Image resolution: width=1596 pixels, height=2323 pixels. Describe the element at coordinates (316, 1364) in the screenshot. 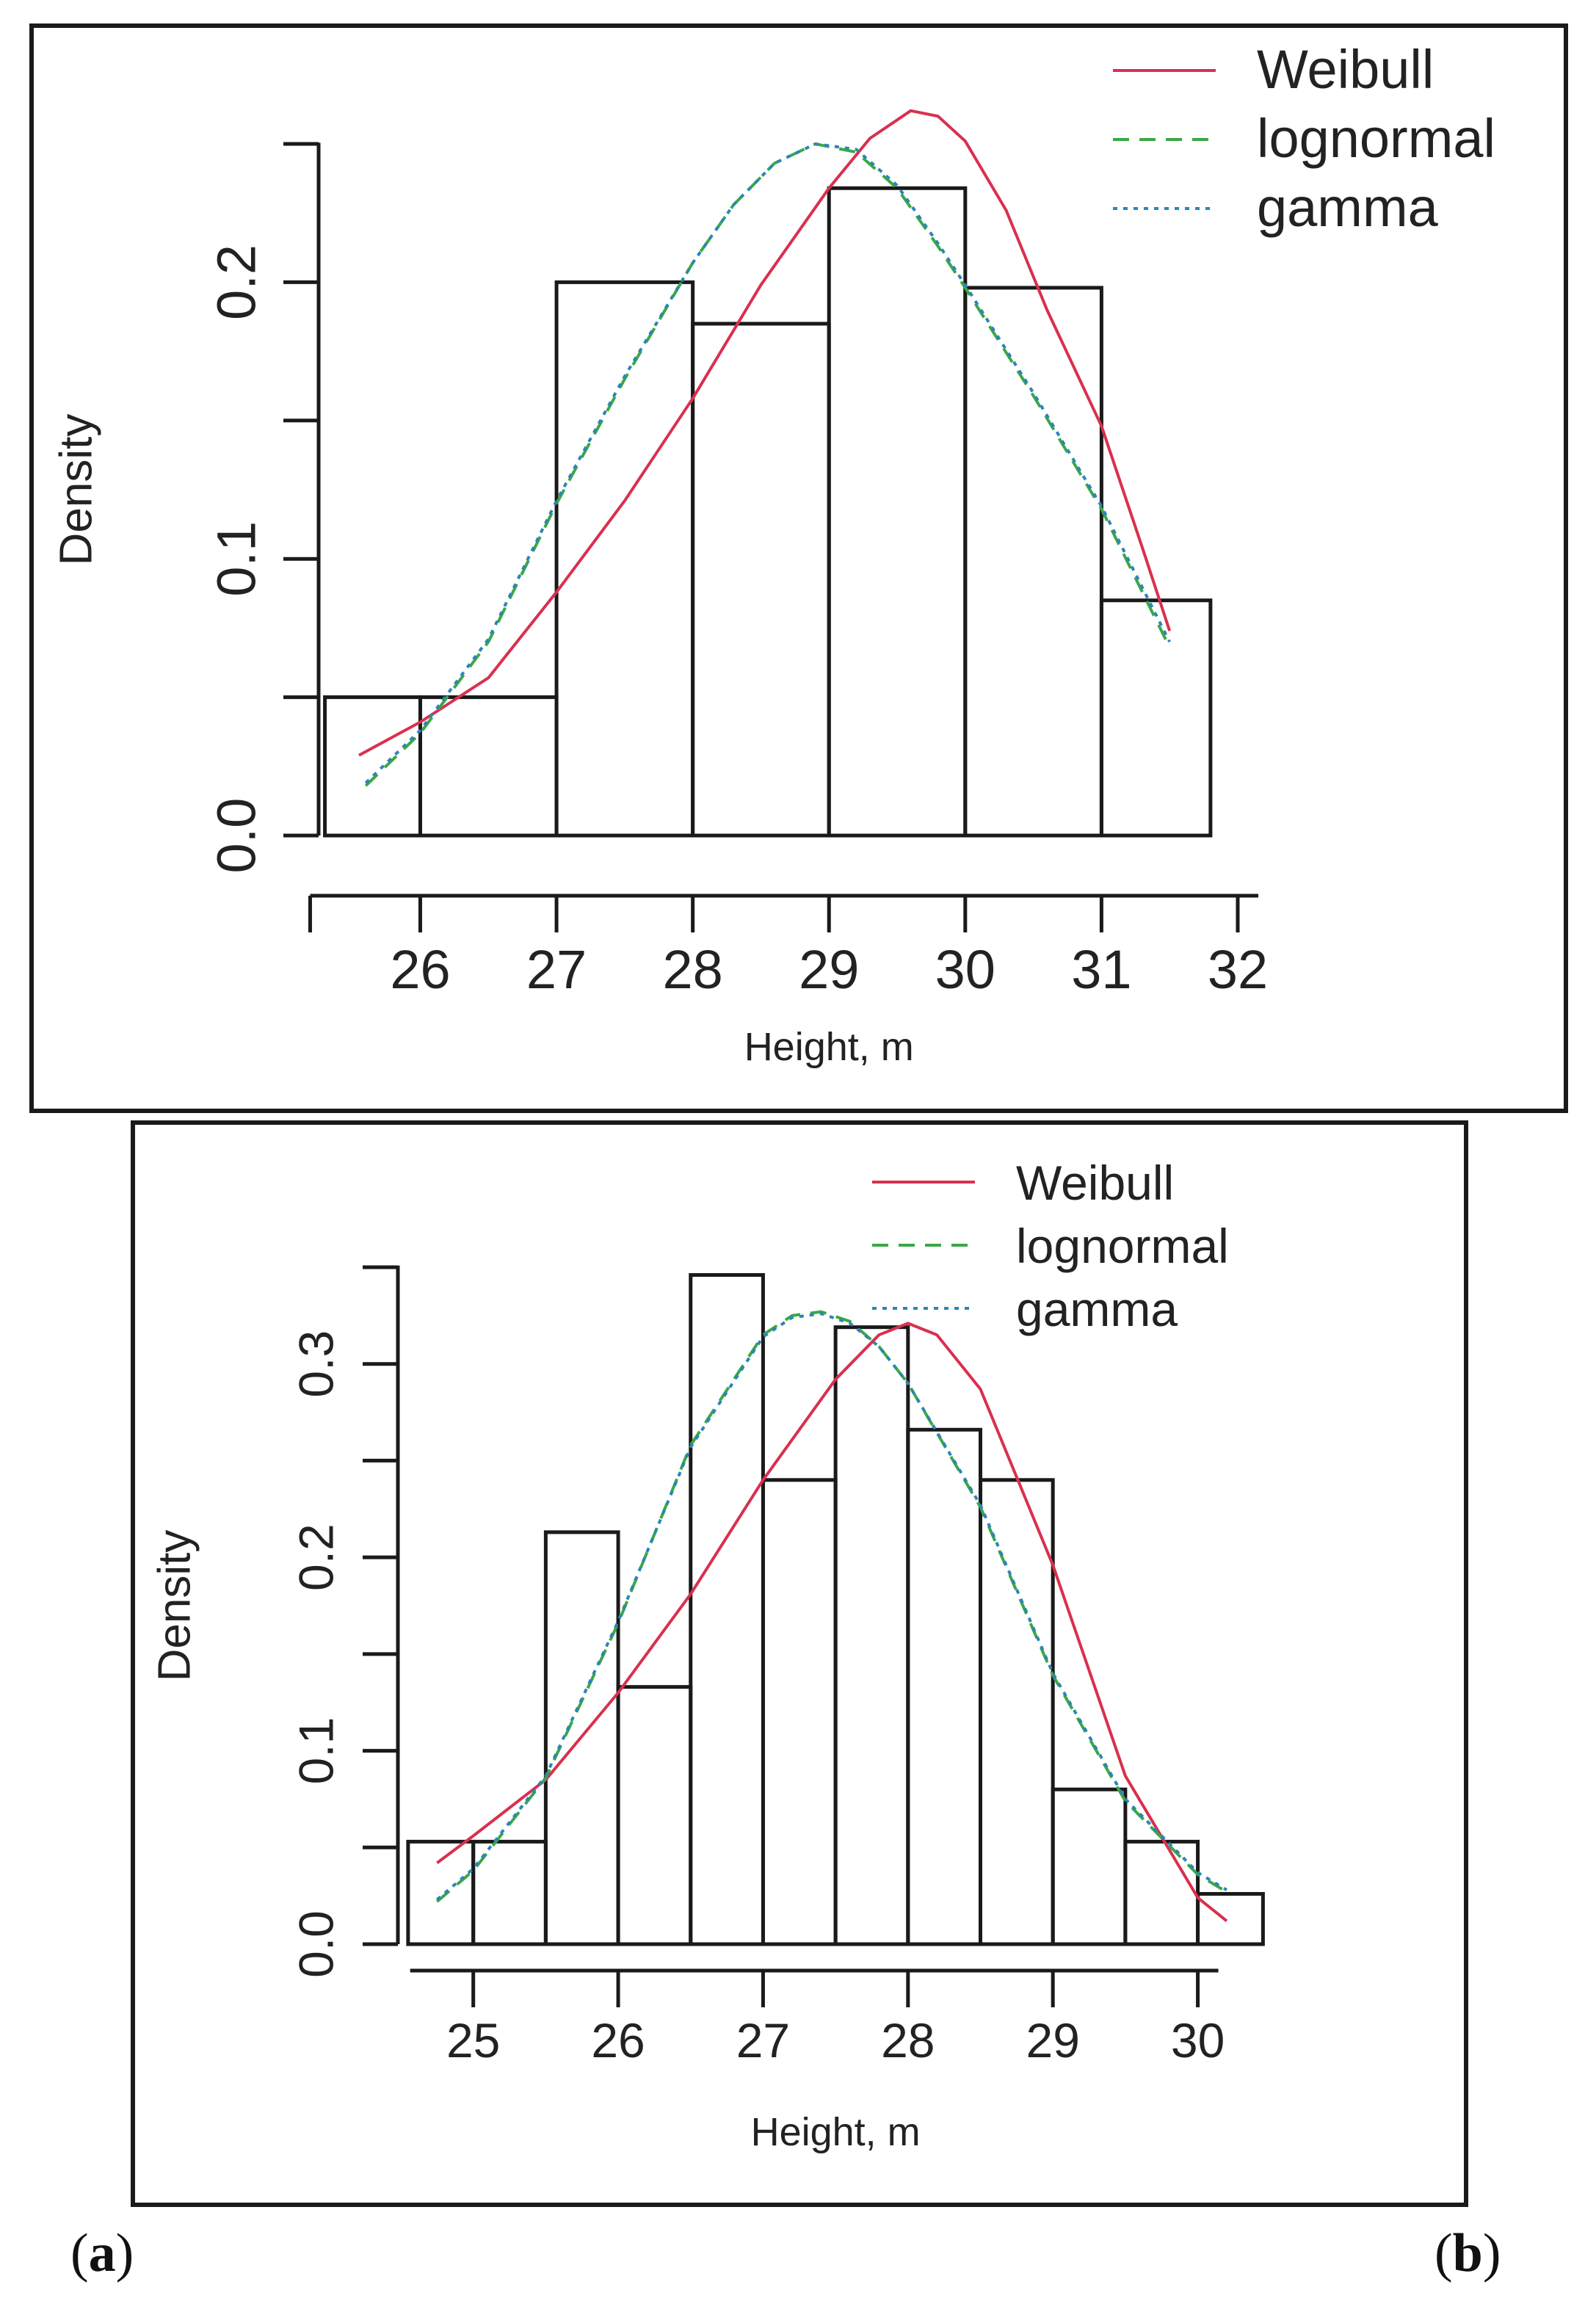

I see `y-tick-label: 0.3` at that location.